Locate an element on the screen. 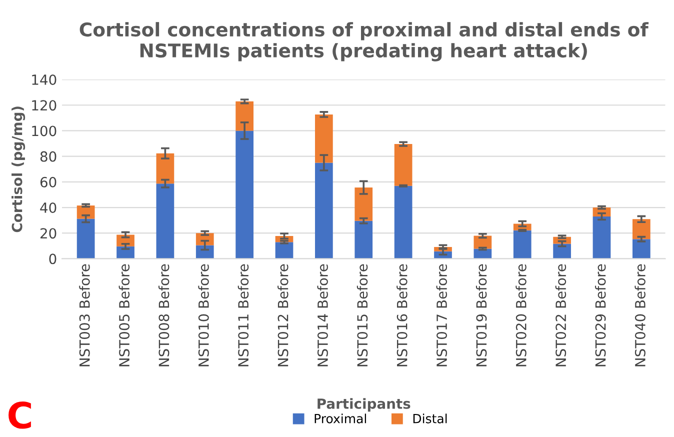 This screenshot has height=437, width=674. x-tick-label: NST016 Before is located at coordinates (402, 315).